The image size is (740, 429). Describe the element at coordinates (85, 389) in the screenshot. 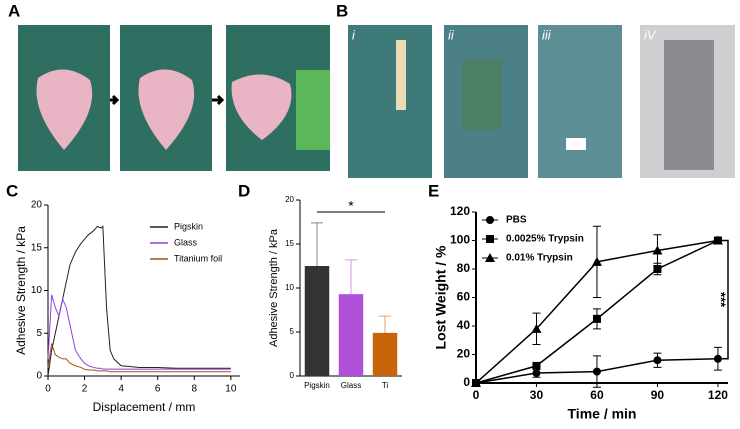

I see `x-tick-label: 2` at that location.